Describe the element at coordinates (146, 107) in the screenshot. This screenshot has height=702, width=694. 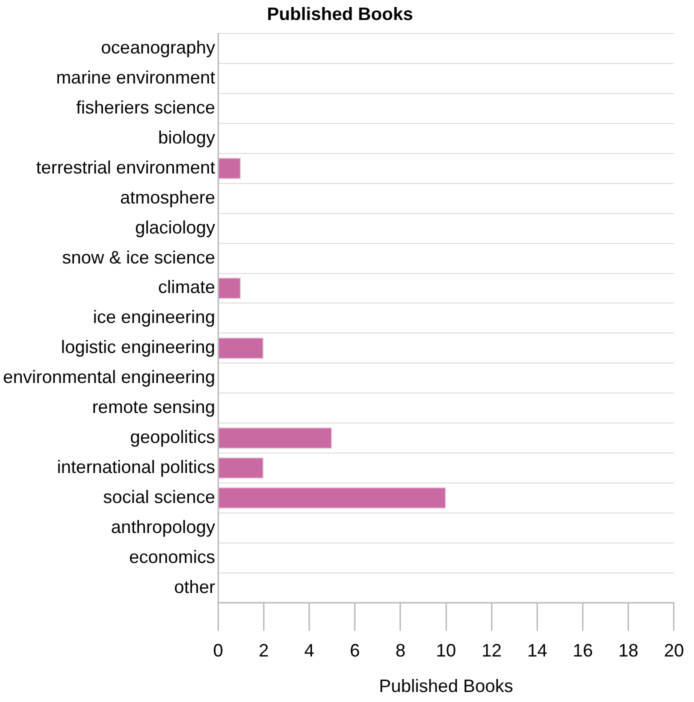
I see `y-tick-label: fisheriers science` at that location.